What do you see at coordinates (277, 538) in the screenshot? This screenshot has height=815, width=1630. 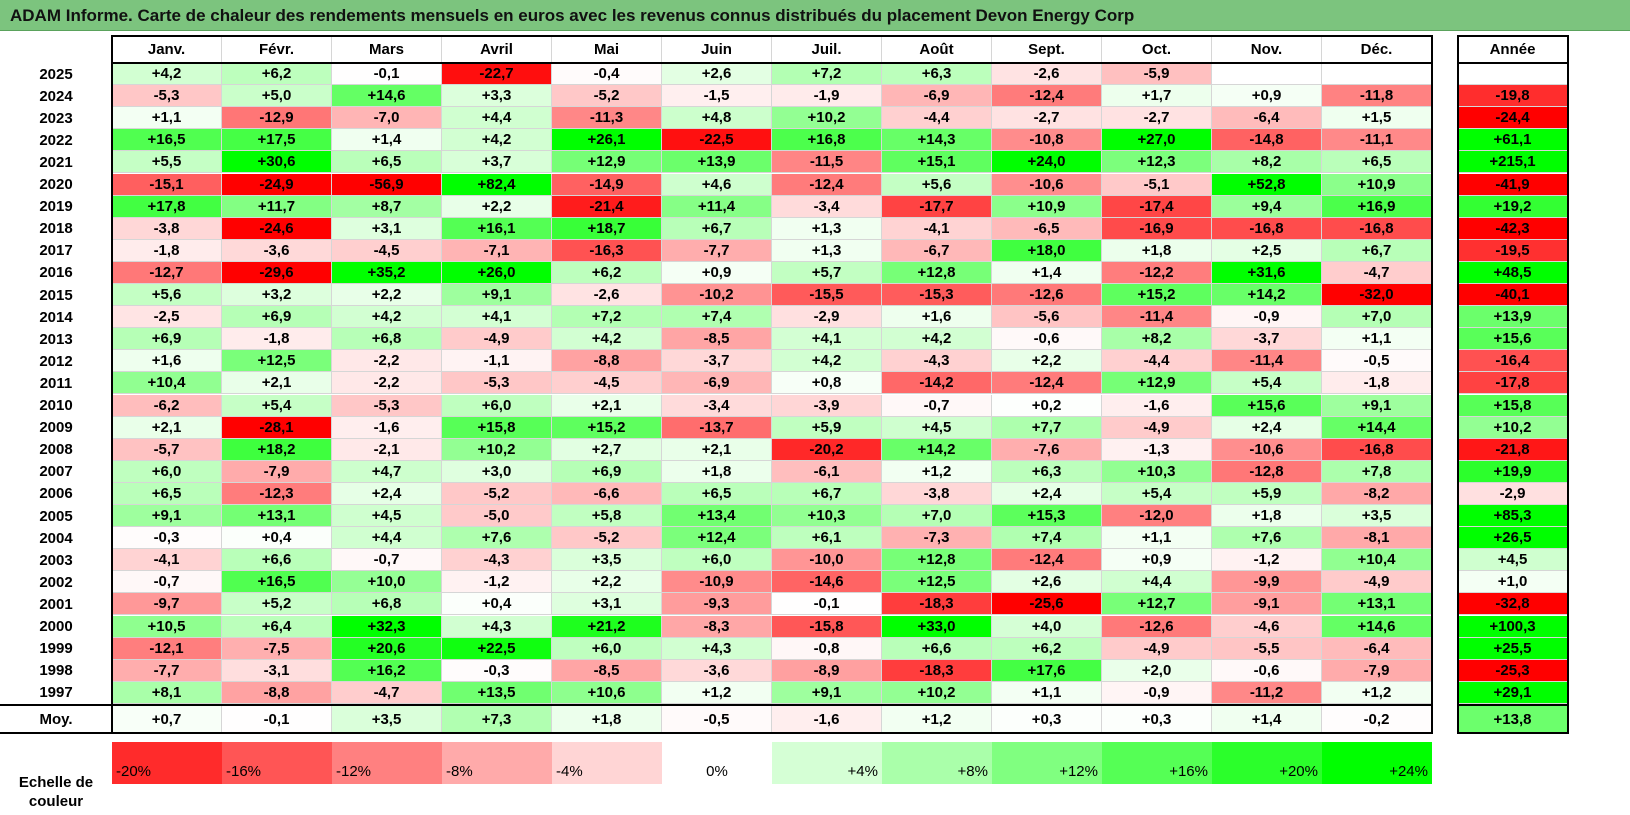 I see `heatmap-cell: +0,4` at bounding box center [277, 538].